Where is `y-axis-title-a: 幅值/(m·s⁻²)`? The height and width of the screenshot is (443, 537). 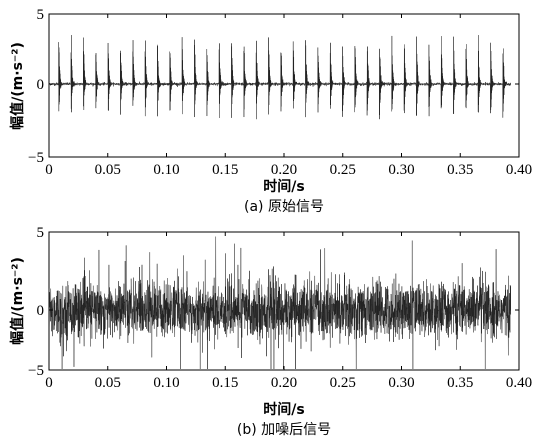
y-axis-title-a: 幅值/(m·s⁻²) is located at coordinates (17, 86).